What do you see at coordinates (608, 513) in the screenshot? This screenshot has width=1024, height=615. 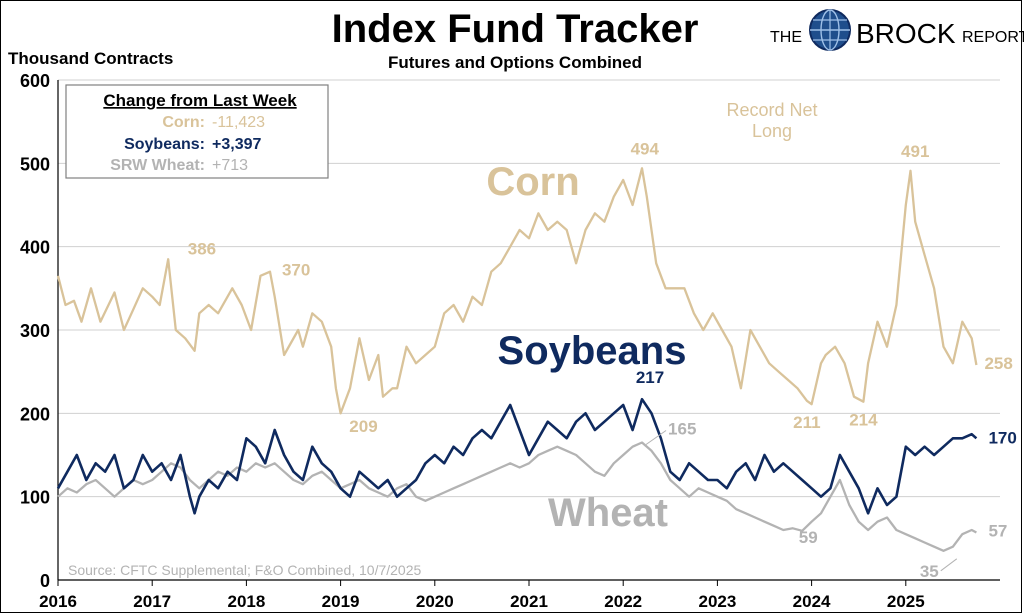 I see `series-label-wheat: Wheat` at bounding box center [608, 513].